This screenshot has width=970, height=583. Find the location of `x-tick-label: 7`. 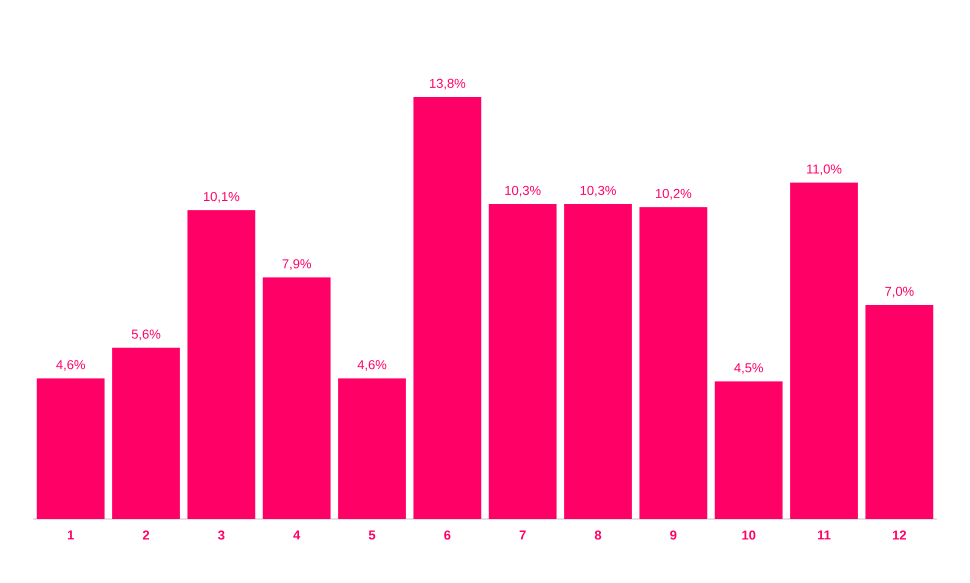

x-tick-label: 7 is located at coordinates (523, 535).